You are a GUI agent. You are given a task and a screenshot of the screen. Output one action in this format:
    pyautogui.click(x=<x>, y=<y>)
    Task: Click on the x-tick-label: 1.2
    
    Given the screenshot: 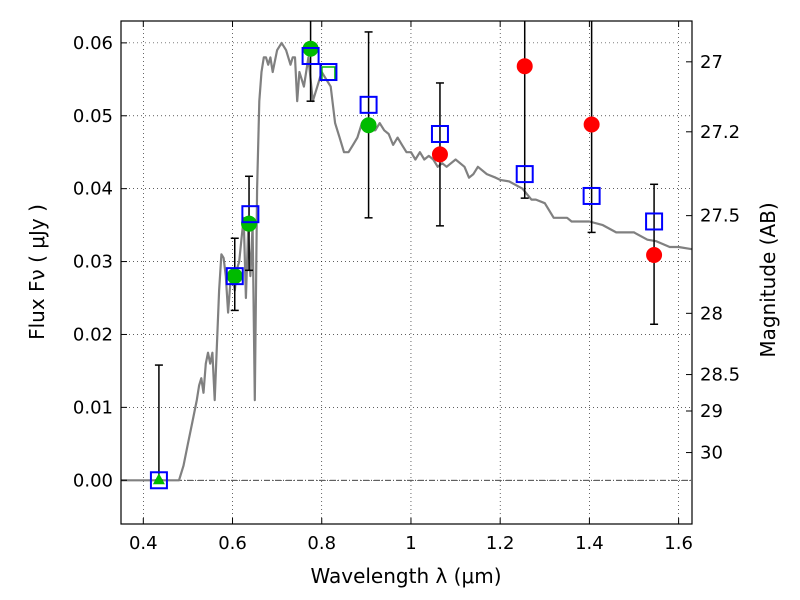 What is the action you would take?
    pyautogui.click(x=500, y=543)
    